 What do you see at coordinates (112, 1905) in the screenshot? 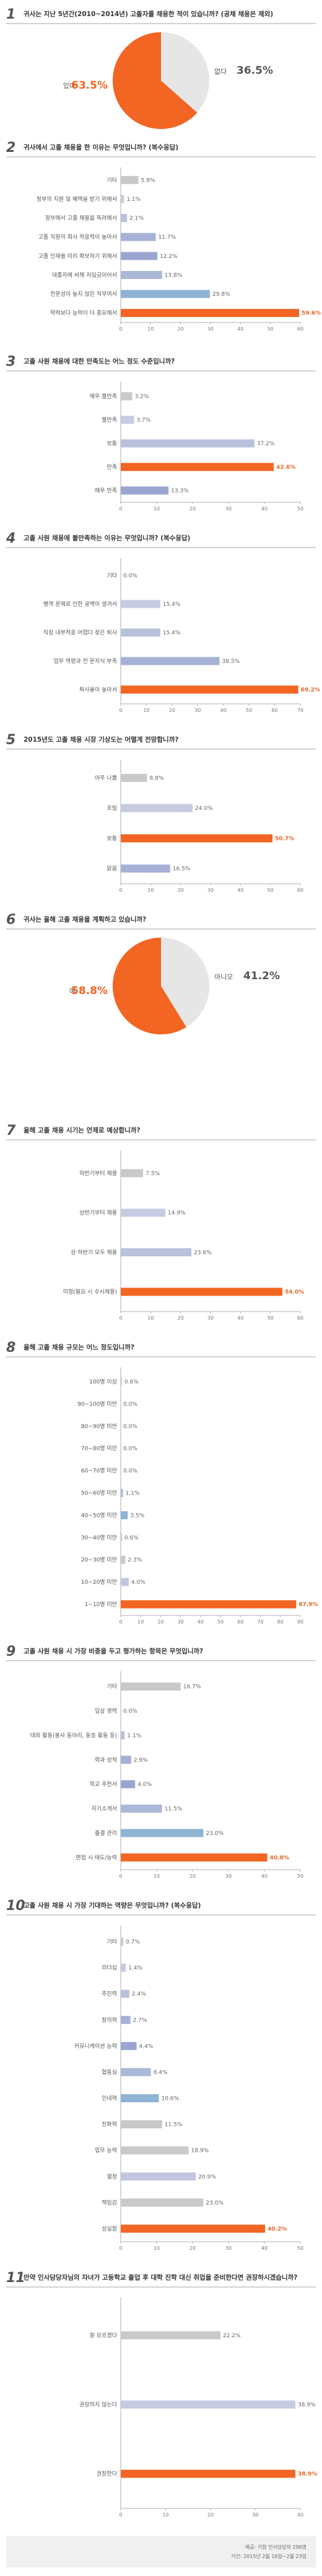
I see `question-title: 고졸 사원 채용 시 가장 기대하는 역량은 무엇입니까? (복수응답)` at bounding box center [112, 1905].